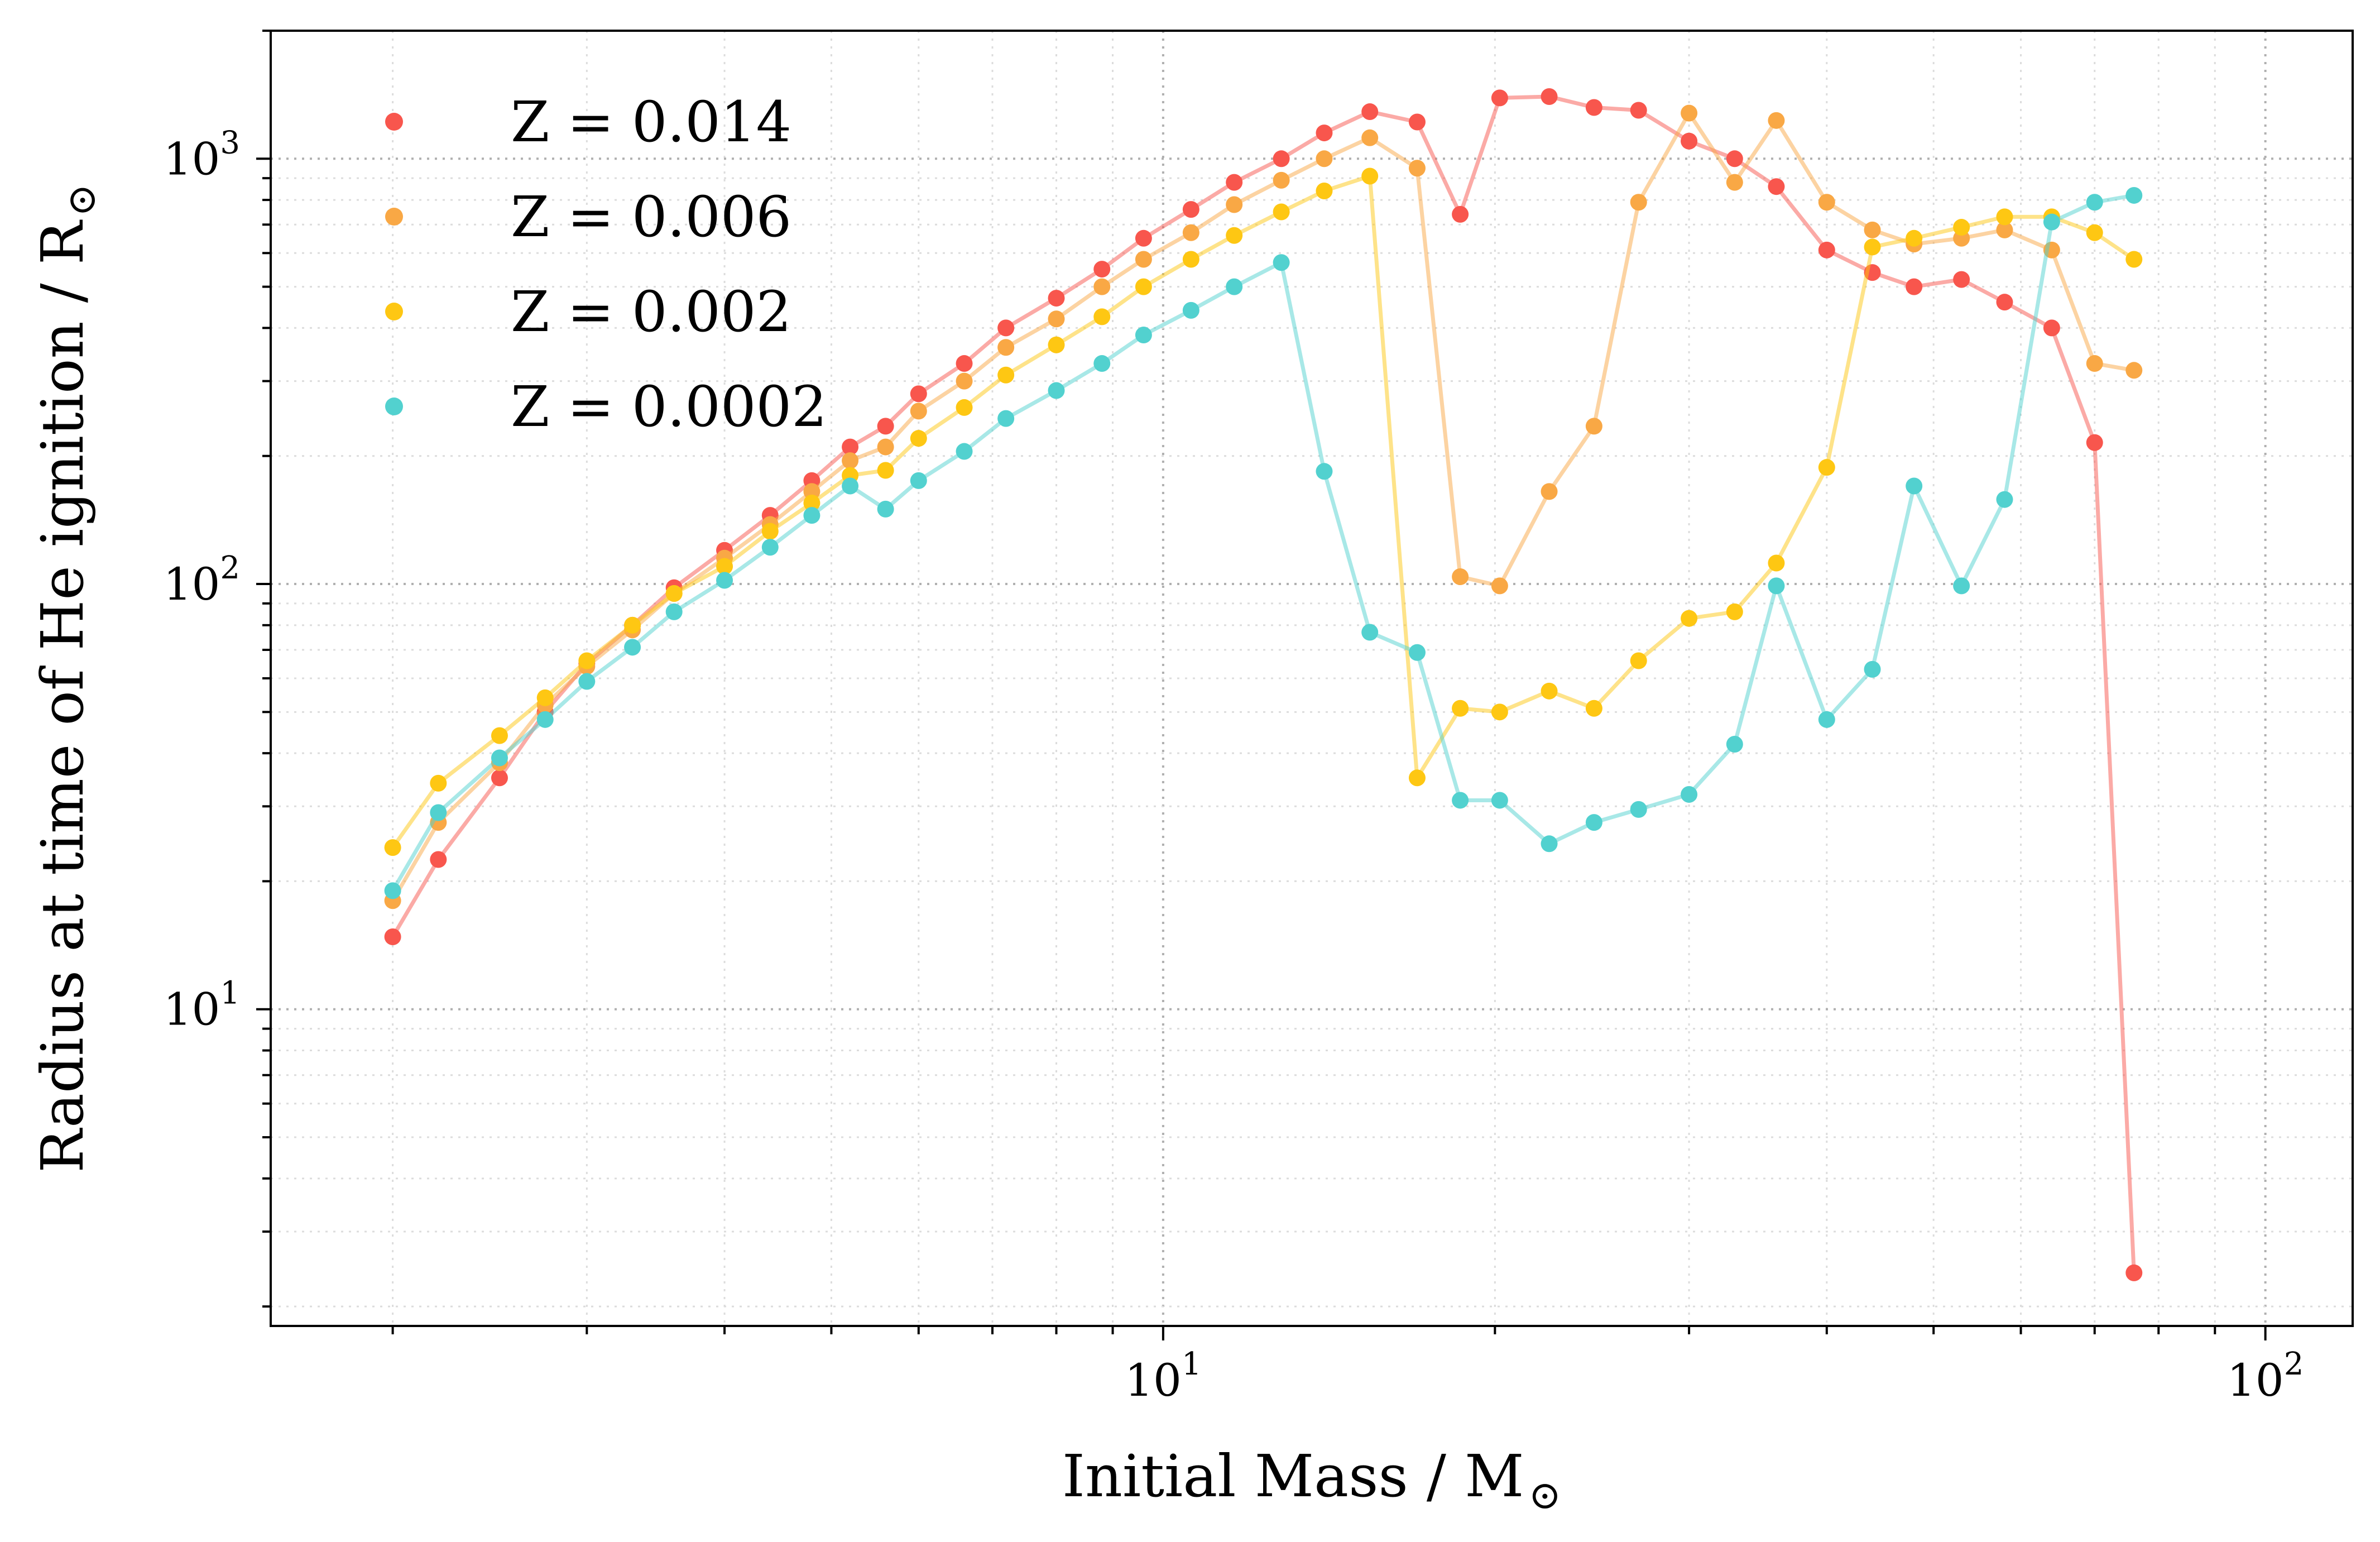 The height and width of the screenshot is (1542, 2380). Describe the element at coordinates (1163, 1376) in the screenshot. I see `x-tick-label: 10¹` at that location.